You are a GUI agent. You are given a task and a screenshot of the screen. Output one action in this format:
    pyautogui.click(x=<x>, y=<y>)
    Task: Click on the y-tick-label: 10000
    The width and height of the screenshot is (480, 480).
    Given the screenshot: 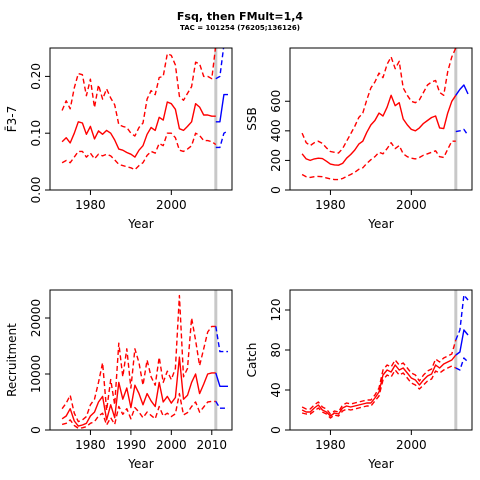 What is the action you would take?
    pyautogui.click(x=36, y=374)
    